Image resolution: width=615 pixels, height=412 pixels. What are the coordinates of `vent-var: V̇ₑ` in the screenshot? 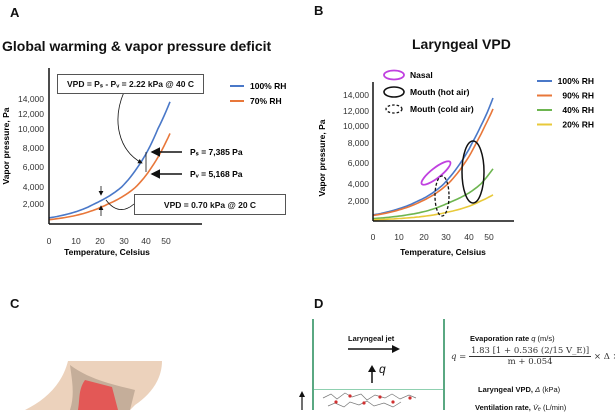 It's located at (536, 407).